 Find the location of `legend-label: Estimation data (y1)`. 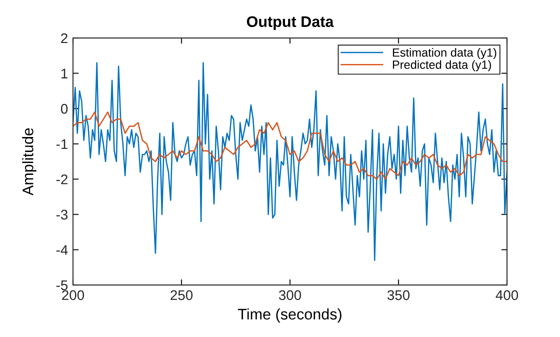

legend-label: Estimation data (y1) is located at coordinates (444, 54).